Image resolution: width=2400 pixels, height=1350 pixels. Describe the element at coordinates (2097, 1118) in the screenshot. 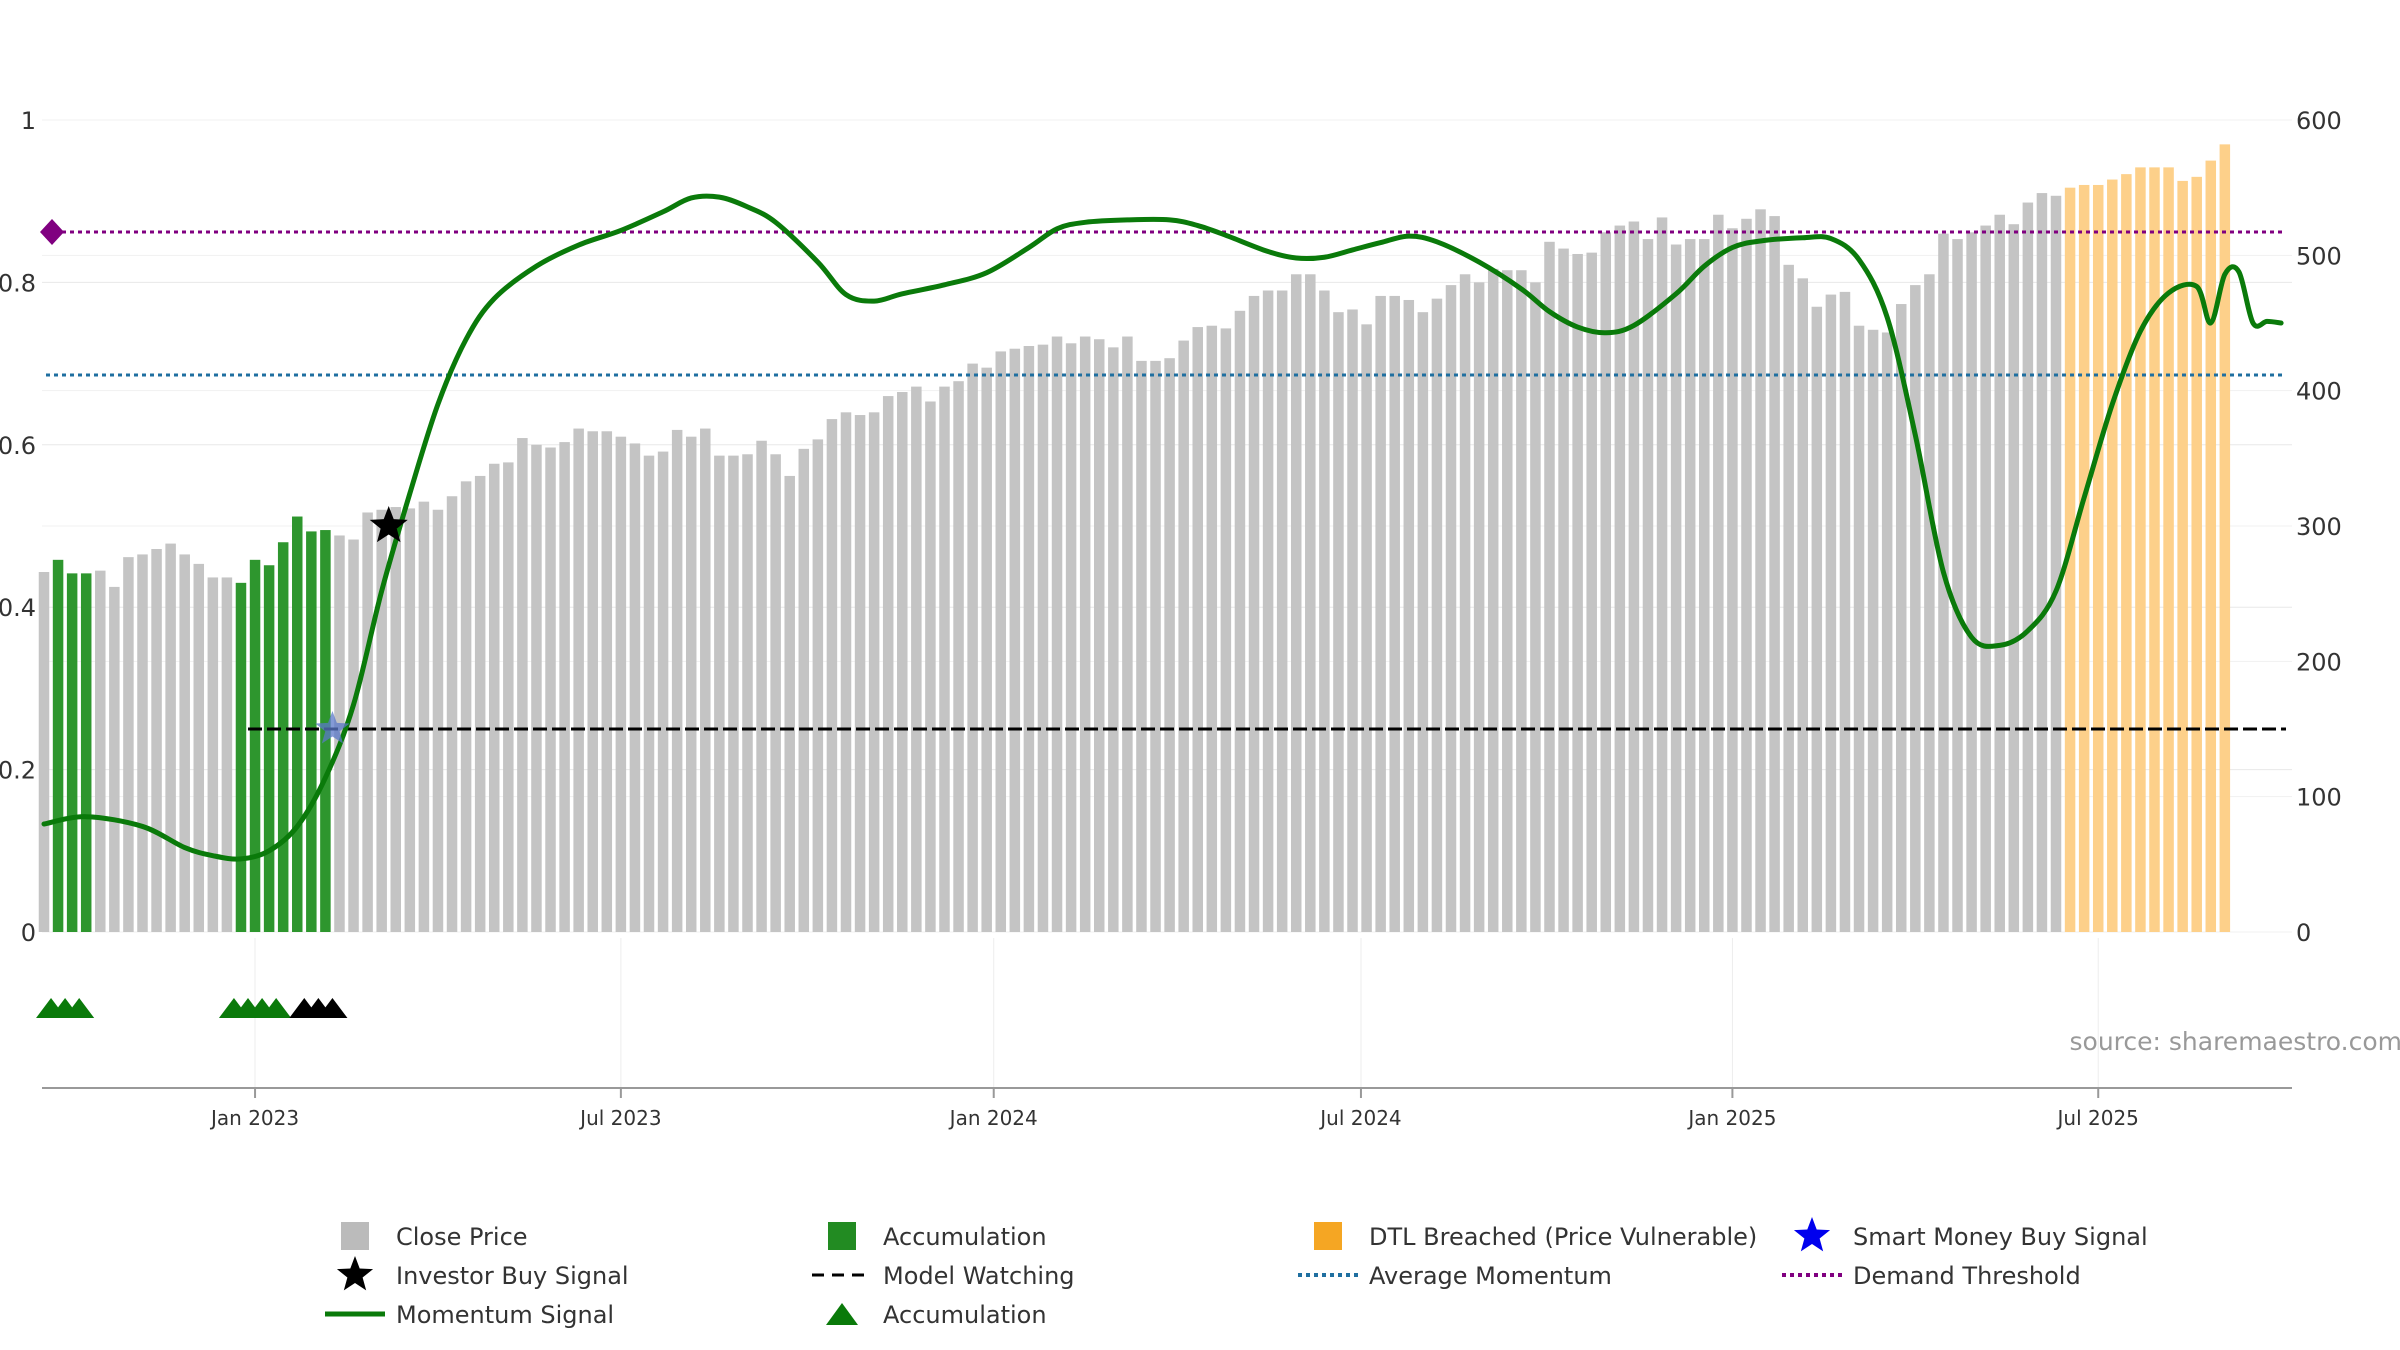

I see `x-axis-tick-label: Jul 2025` at that location.